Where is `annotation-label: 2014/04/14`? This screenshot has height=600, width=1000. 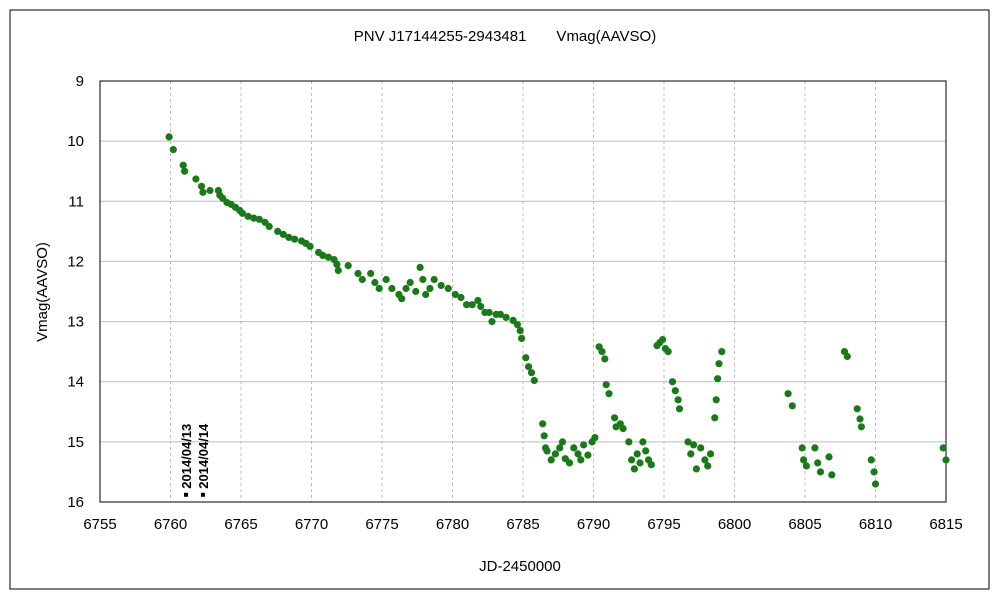
annotation-label: 2014/04/14 is located at coordinates (203, 456).